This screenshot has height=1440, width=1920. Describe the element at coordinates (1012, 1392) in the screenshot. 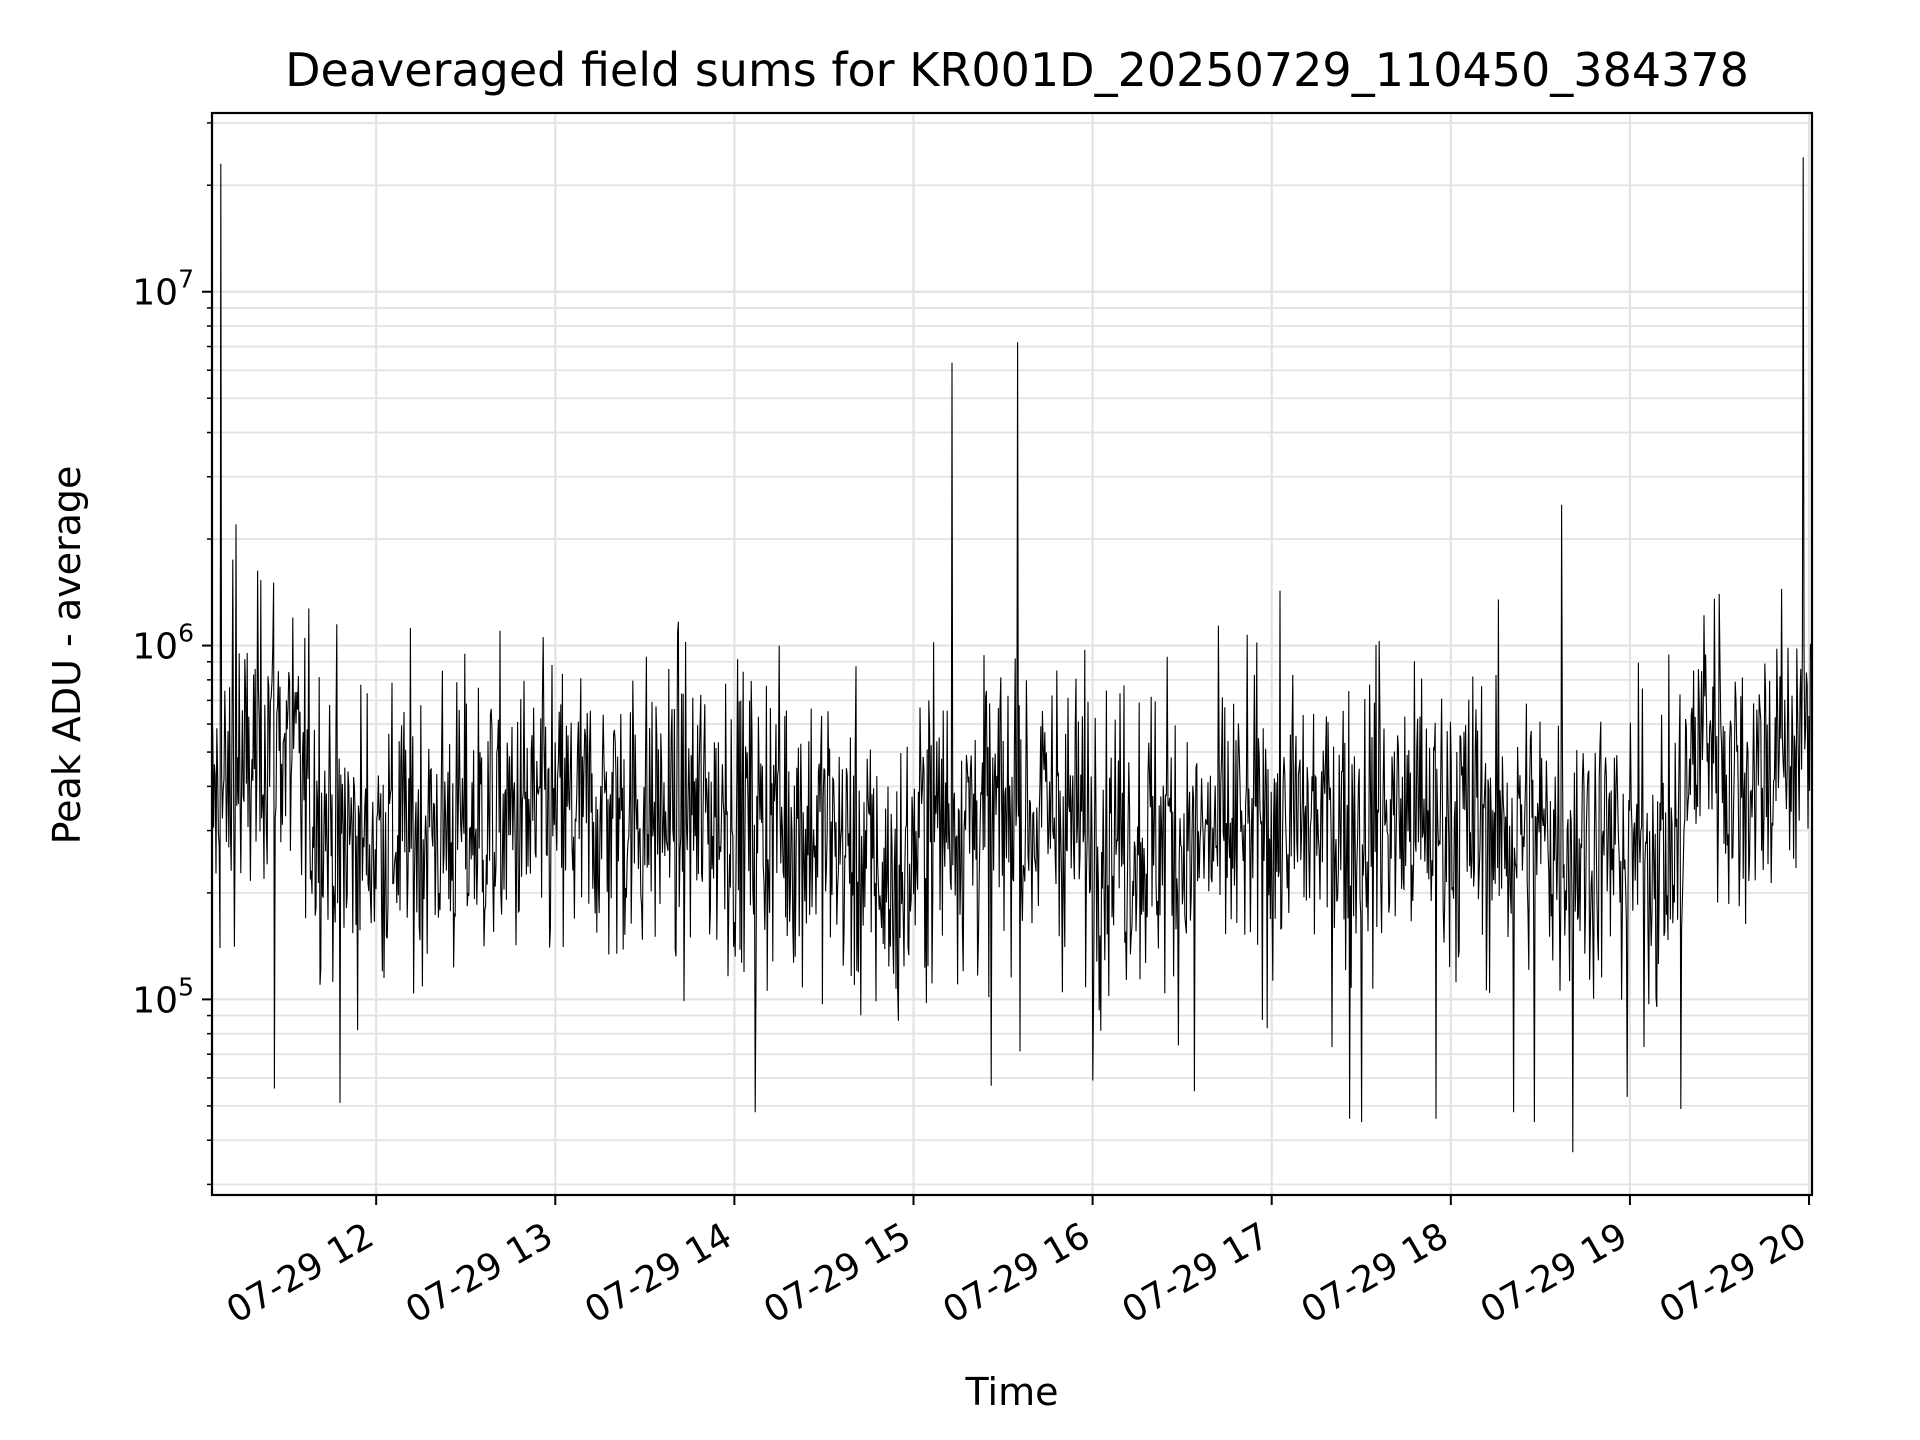

I see `x-axis-label: Time` at that location.